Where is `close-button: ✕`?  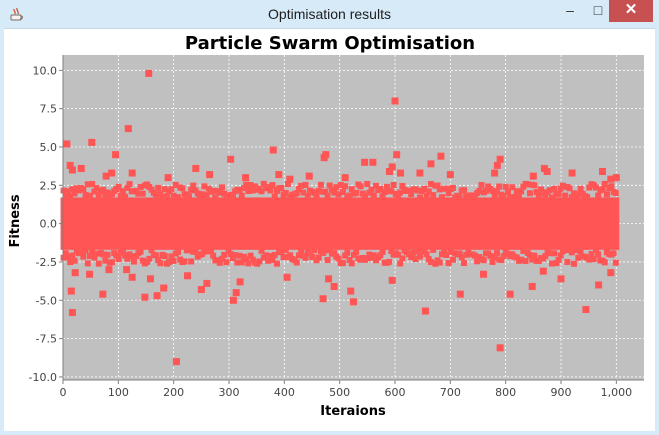 close-button: ✕ is located at coordinates (631, 11).